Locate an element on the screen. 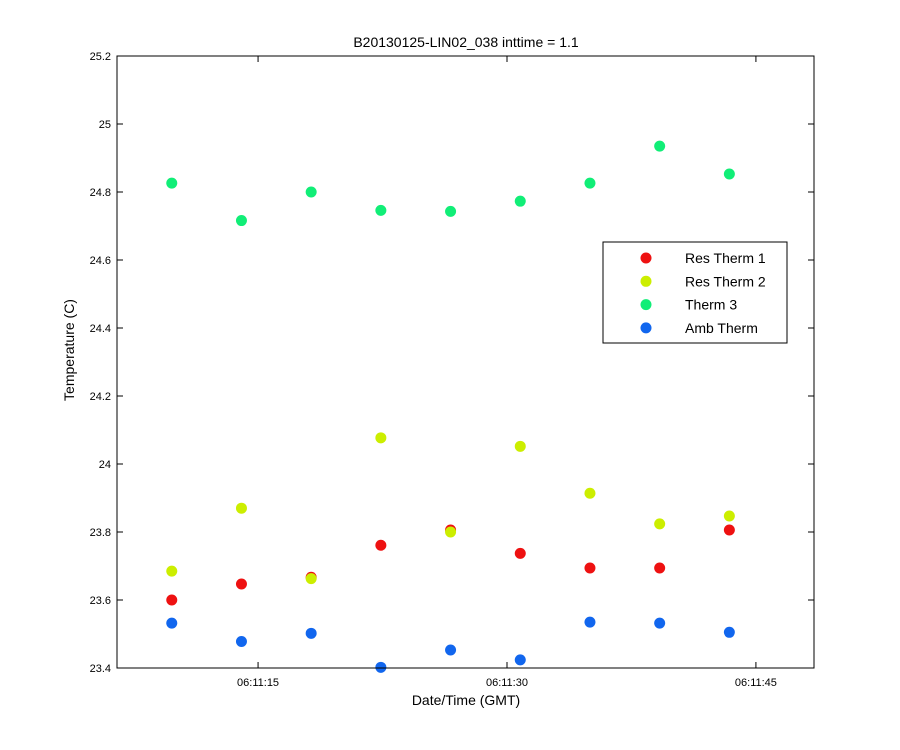 This screenshot has width=900, height=750. y-axis-label: Temperature (C) is located at coordinates (69, 350).